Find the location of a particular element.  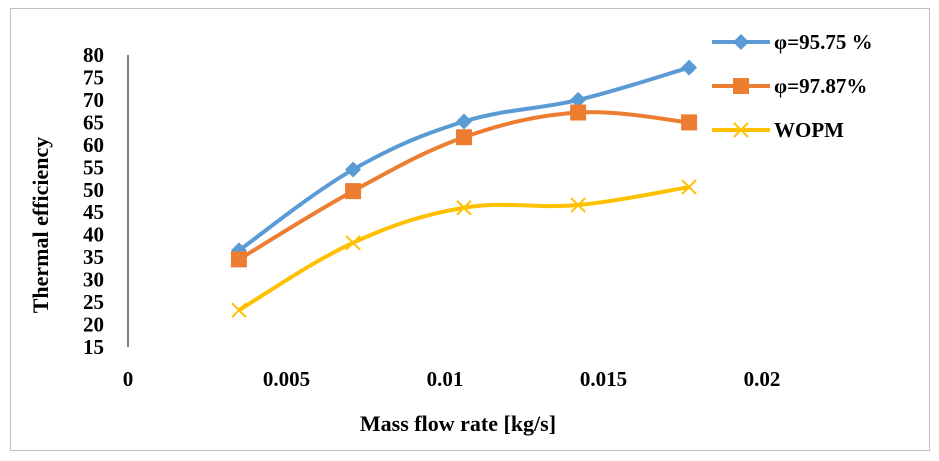

y-tick-label: 65 is located at coordinates (93, 122).